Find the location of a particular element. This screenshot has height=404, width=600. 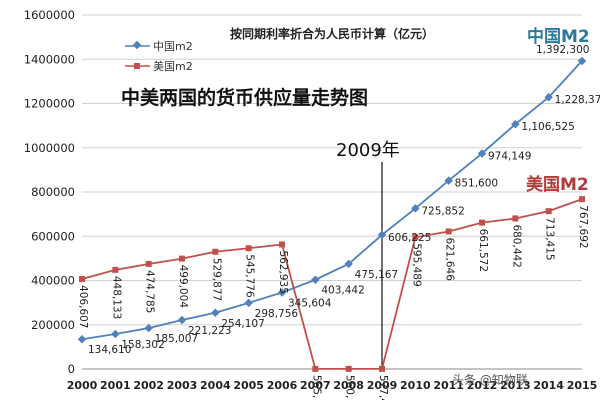

vline-label-2009: 2009年 is located at coordinates (368, 150).